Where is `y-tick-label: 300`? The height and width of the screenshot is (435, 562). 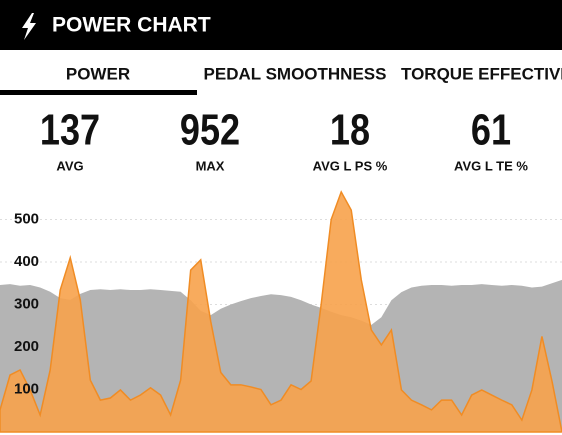 y-tick-label: 300 is located at coordinates (26, 303).